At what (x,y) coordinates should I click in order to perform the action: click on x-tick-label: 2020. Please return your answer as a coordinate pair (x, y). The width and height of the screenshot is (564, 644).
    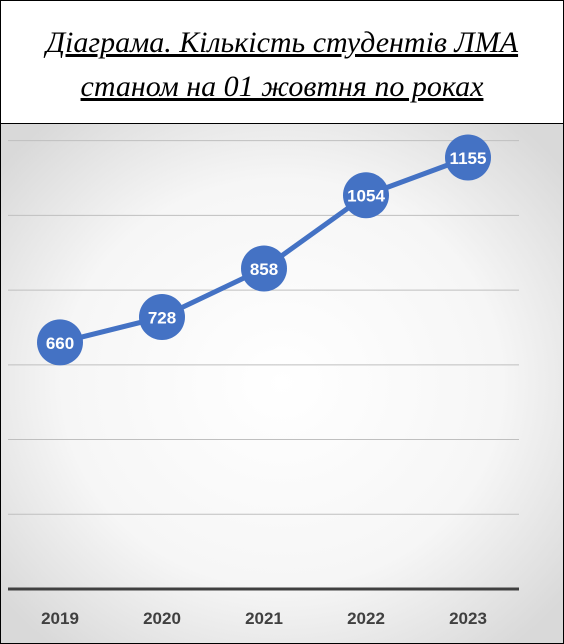
    Looking at the image, I should click on (162, 618).